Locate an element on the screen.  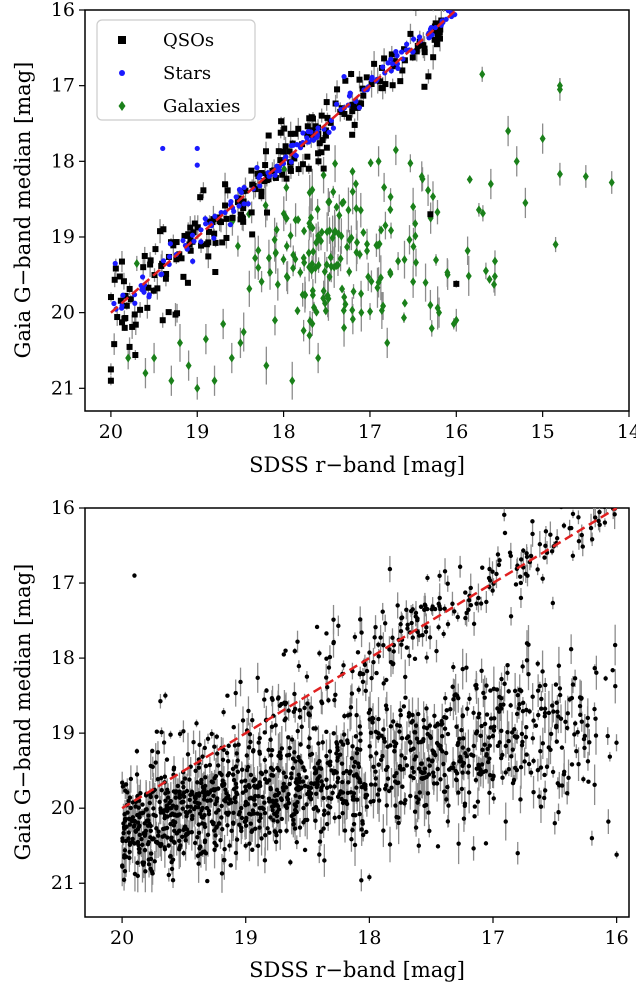
y-tick-label: 18 is located at coordinates (63, 658).